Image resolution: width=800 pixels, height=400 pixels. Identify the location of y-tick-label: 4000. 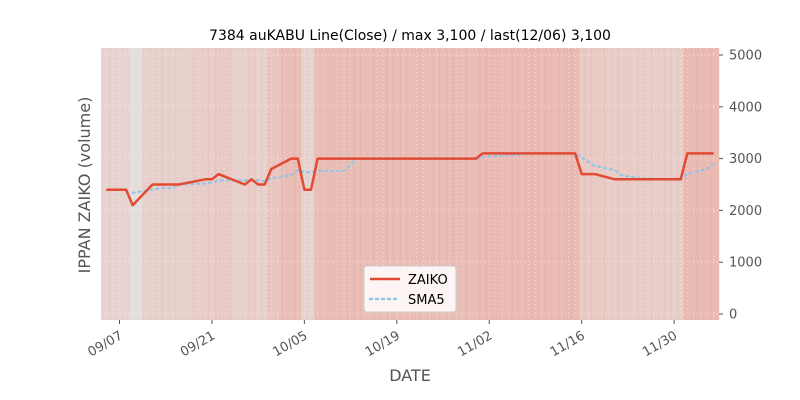
(745, 107).